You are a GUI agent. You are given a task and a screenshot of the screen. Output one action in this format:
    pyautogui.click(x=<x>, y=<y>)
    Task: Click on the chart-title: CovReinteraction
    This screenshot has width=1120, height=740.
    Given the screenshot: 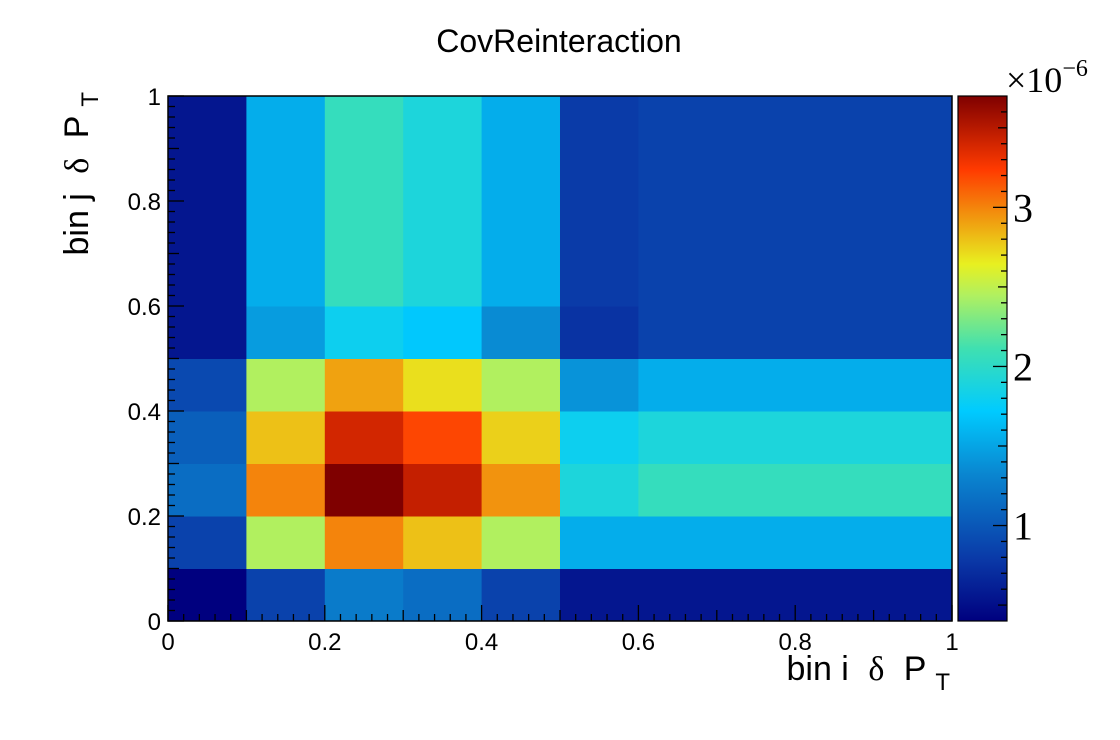 What is the action you would take?
    pyautogui.click(x=559, y=41)
    